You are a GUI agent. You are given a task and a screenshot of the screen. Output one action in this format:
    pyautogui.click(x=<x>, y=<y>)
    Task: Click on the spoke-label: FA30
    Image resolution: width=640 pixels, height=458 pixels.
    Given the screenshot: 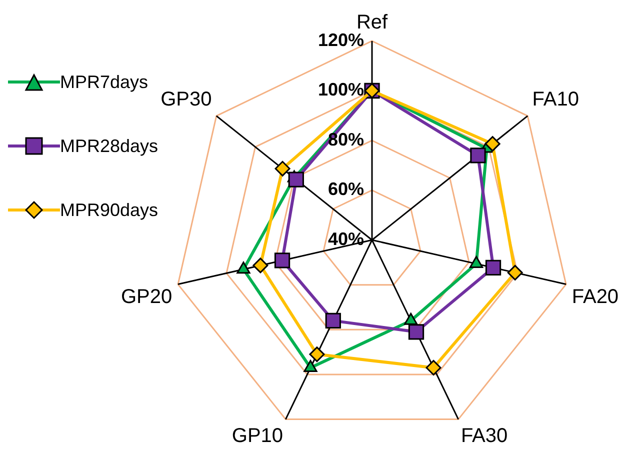 What is the action you would take?
    pyautogui.click(x=484, y=436)
    